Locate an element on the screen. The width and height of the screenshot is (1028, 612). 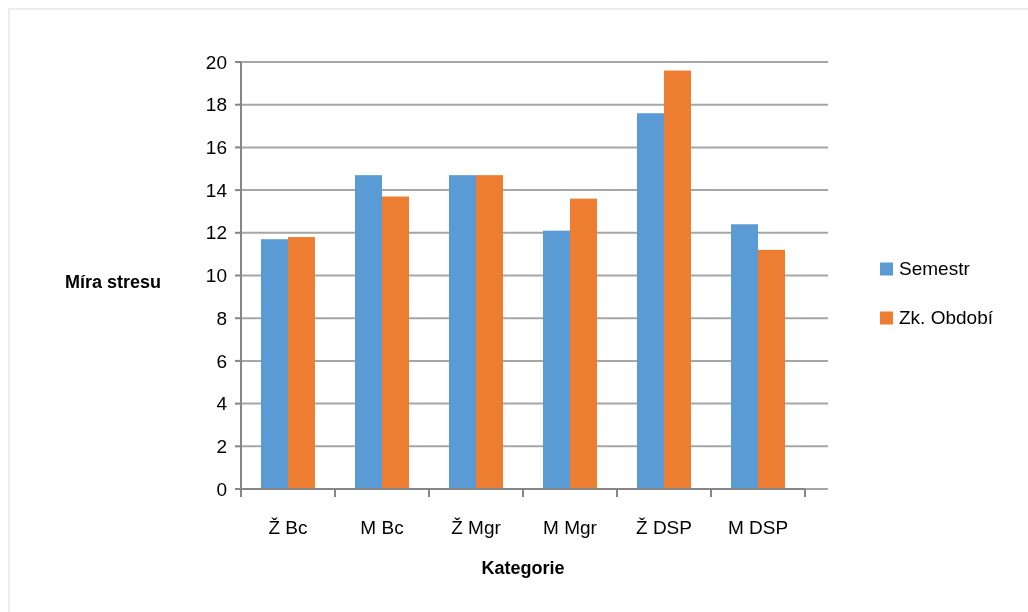
x-axis-title: Kategorie is located at coordinates (523, 568).